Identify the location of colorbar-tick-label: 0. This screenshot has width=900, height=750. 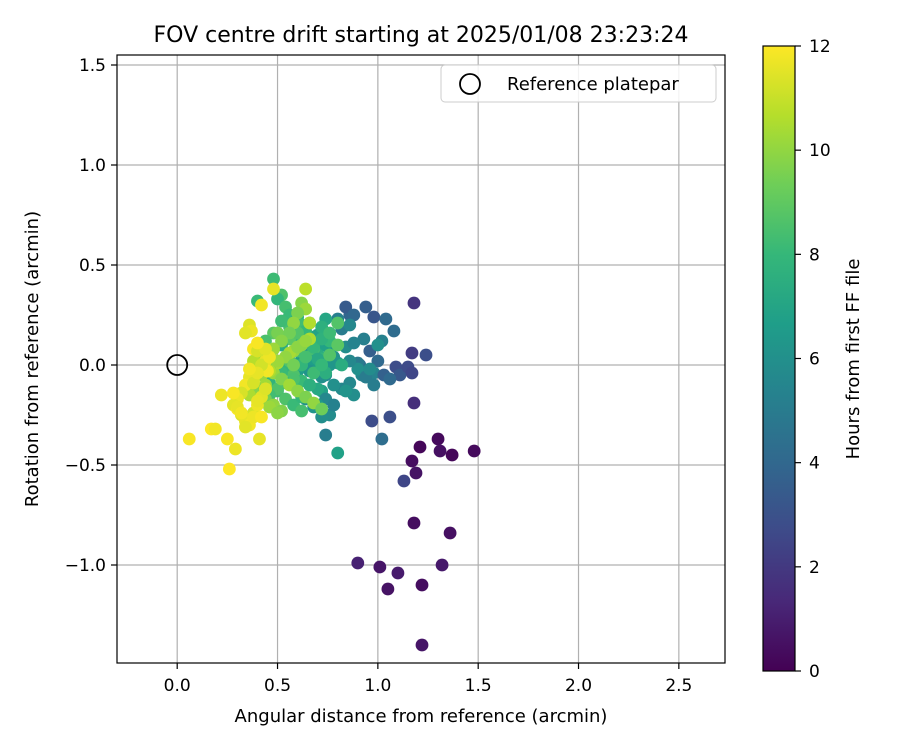
(814, 672).